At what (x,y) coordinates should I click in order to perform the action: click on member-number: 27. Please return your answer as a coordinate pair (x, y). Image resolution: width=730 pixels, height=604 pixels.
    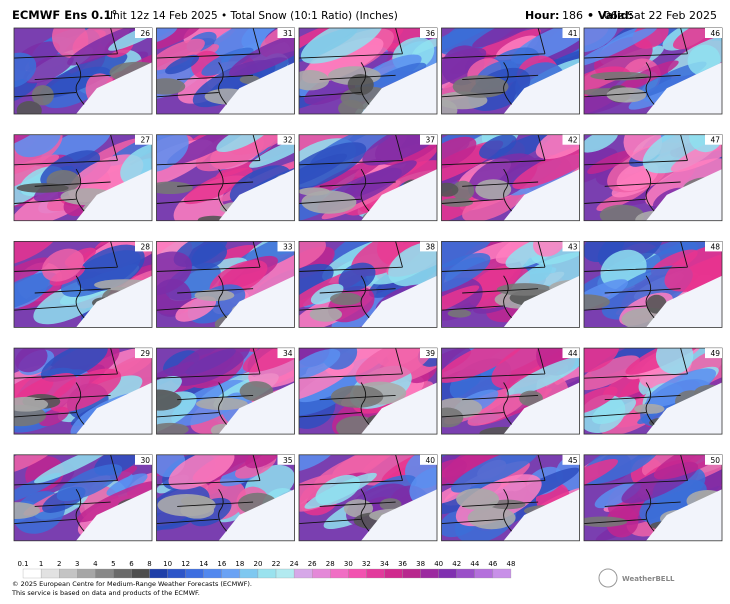
    Looking at the image, I should click on (145, 140).